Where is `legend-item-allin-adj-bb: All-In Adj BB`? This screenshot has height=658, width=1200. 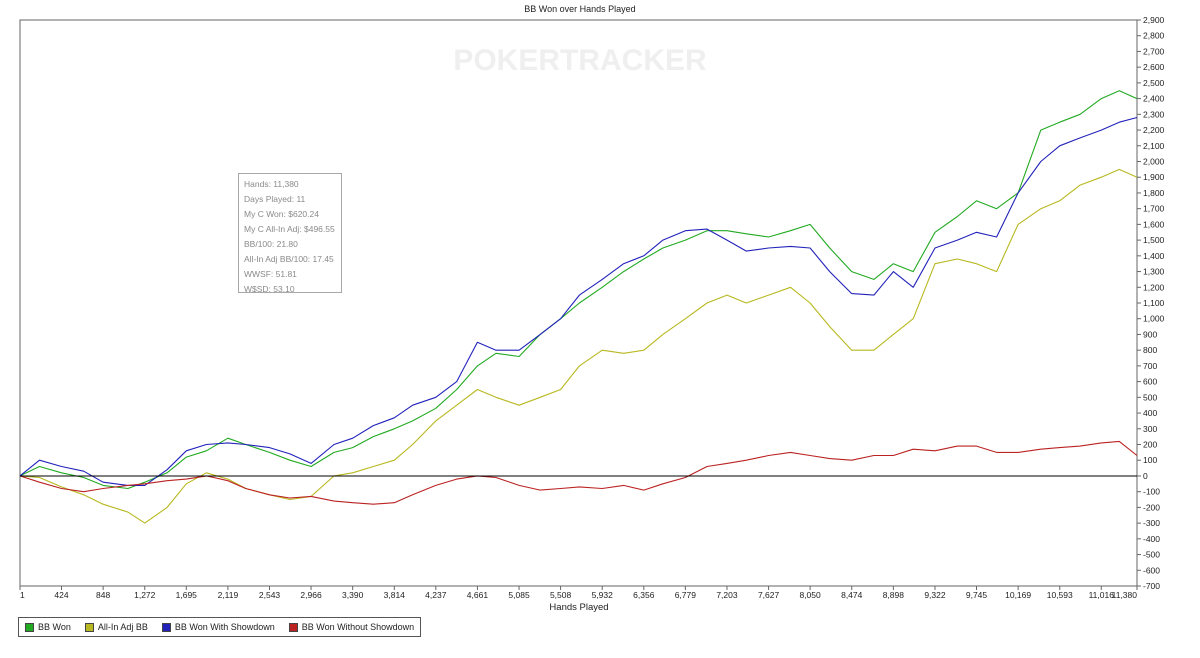
legend-item-allin-adj-bb: All-In Adj BB is located at coordinates (116, 627).